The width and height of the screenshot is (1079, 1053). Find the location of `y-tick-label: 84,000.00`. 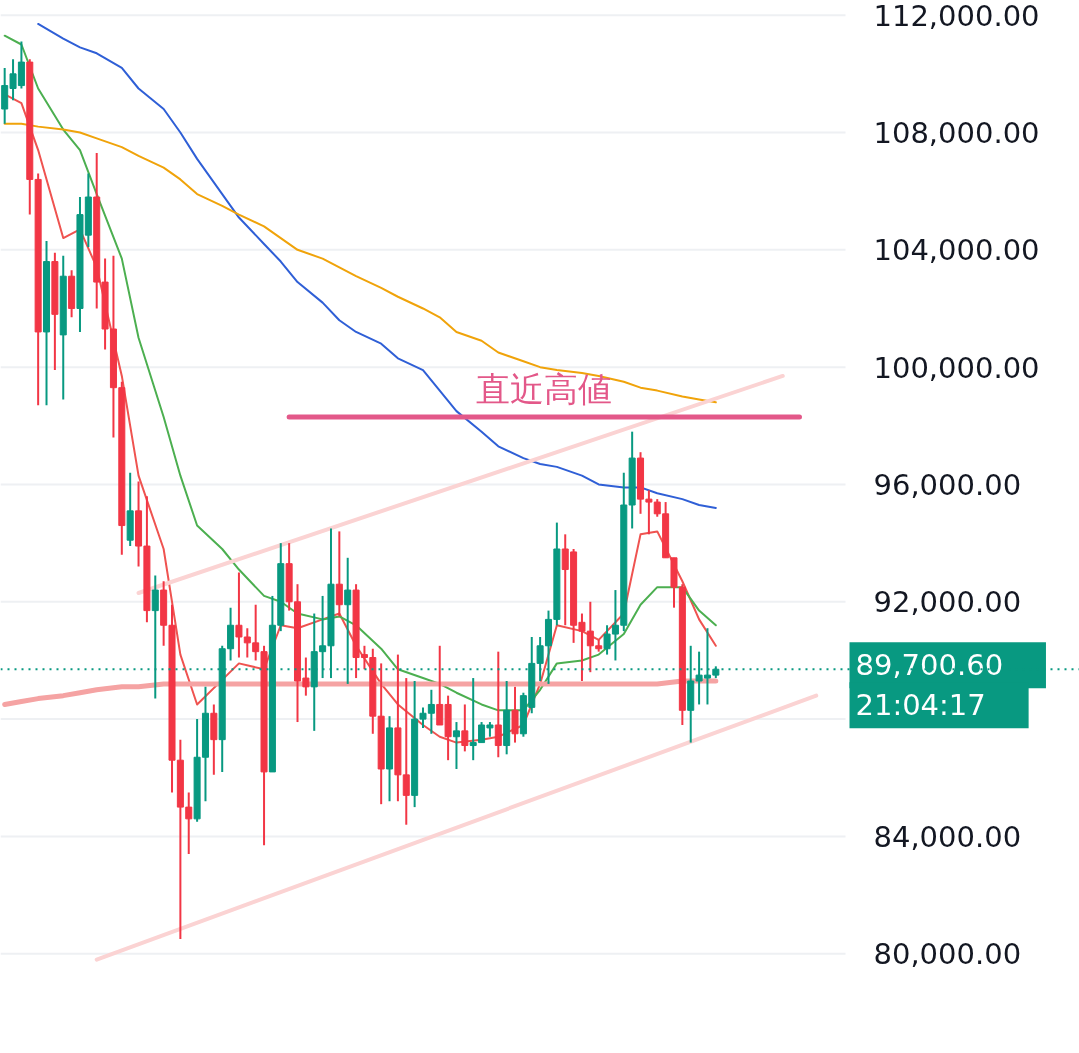

y-tick-label: 84,000.00 is located at coordinates (947, 836).